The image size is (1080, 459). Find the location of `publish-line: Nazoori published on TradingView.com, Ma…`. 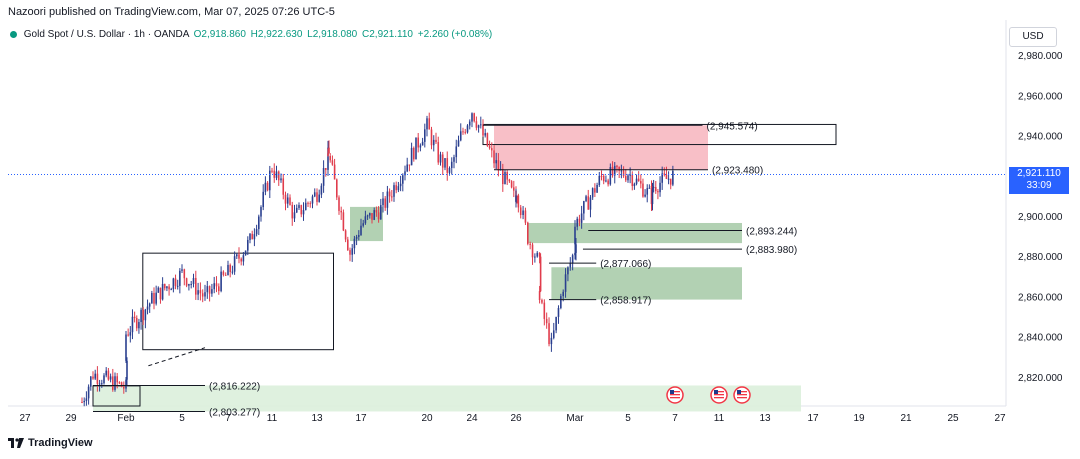

publish-line: Nazoori published on TradingView.com, Ma… is located at coordinates (171, 12).